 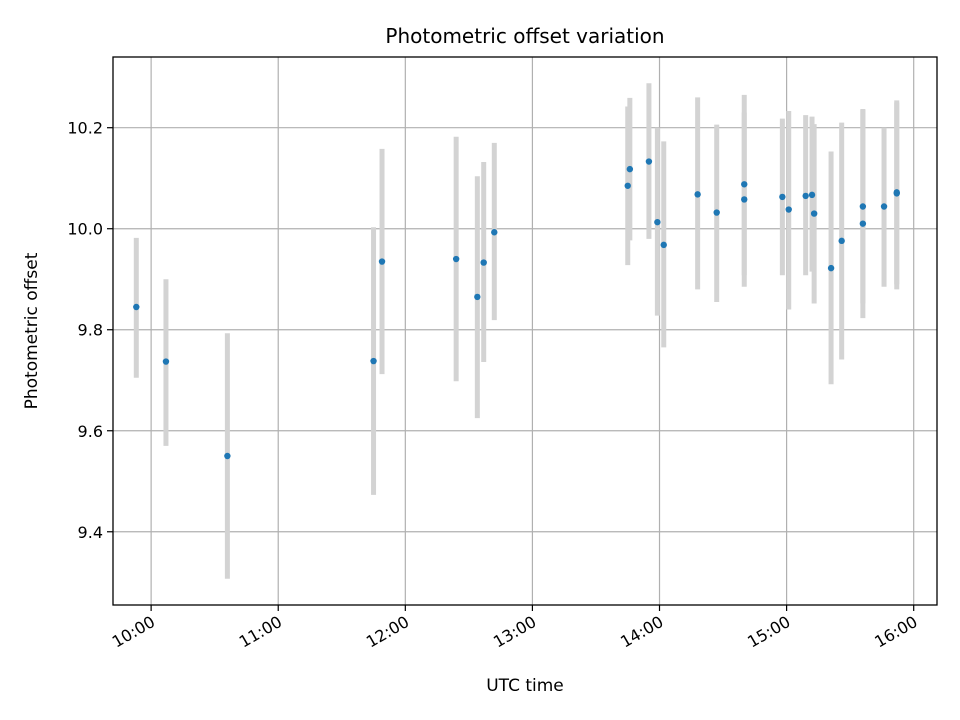 I want to click on y-axis: 9.4 9.6 9.8 10.0 10.2, so click(x=90, y=330).